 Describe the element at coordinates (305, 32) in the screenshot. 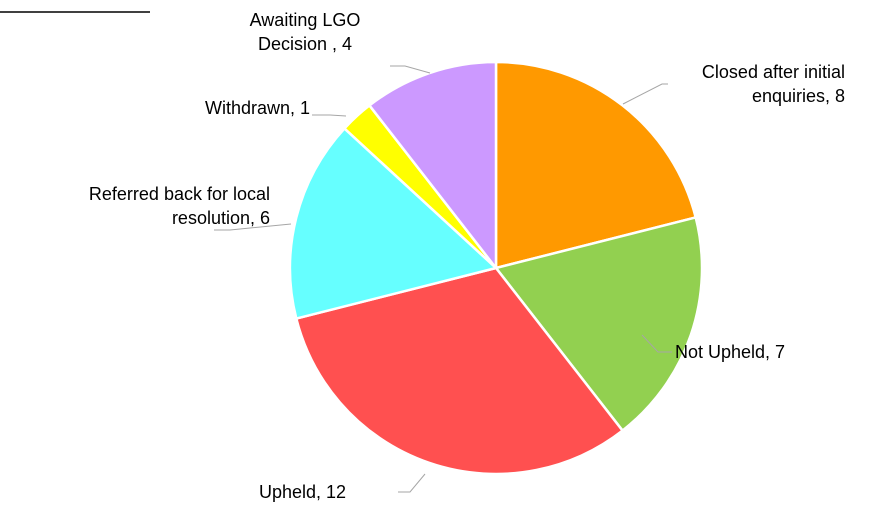

I see `slice-label: Awaiting LGO Decision , 4` at that location.